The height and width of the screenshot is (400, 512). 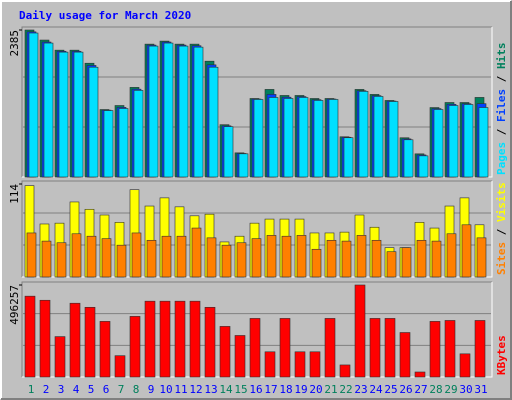 What do you see at coordinates (136, 389) in the screenshot?
I see `x-tick-label: 8` at bounding box center [136, 389].